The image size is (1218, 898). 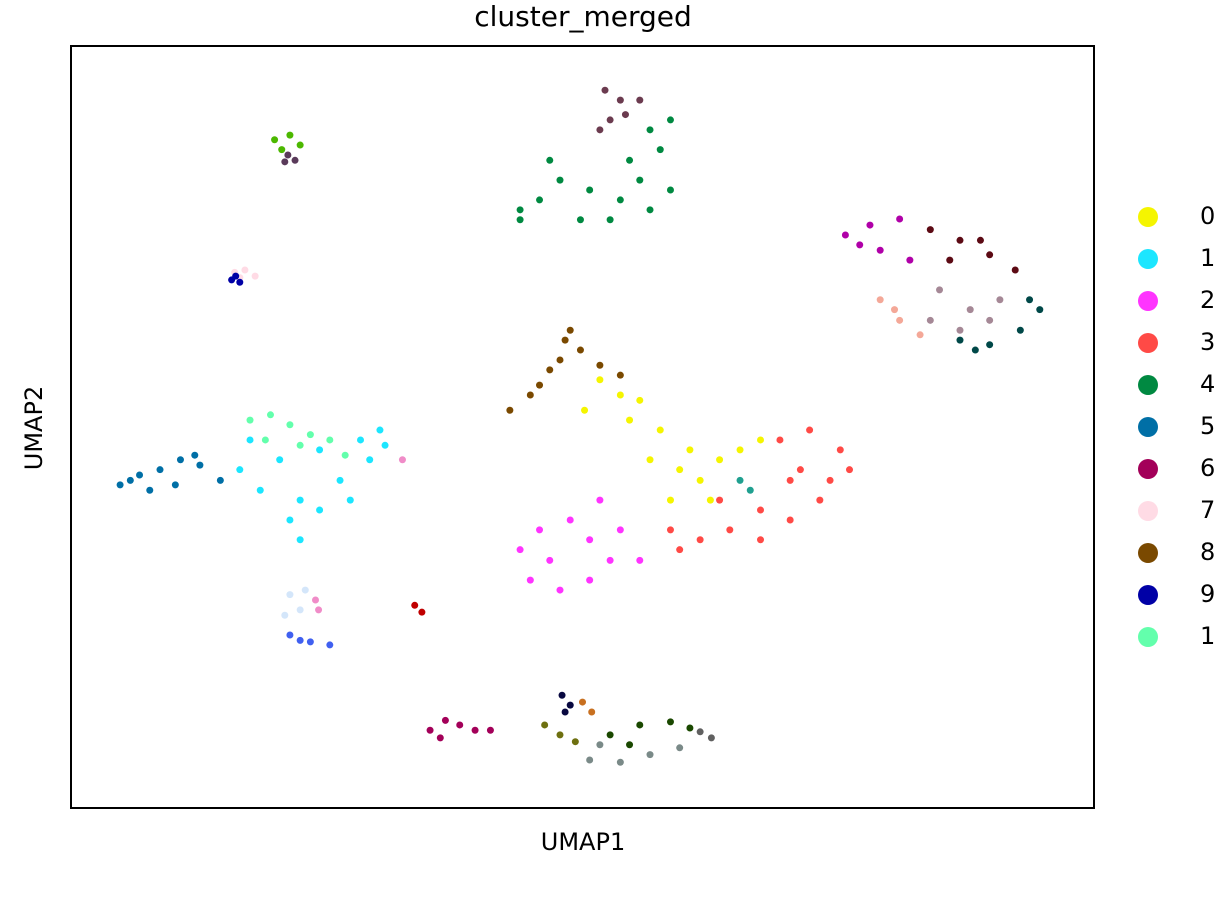 What do you see at coordinates (1207, 384) in the screenshot?
I see `legend-label: 4` at bounding box center [1207, 384].